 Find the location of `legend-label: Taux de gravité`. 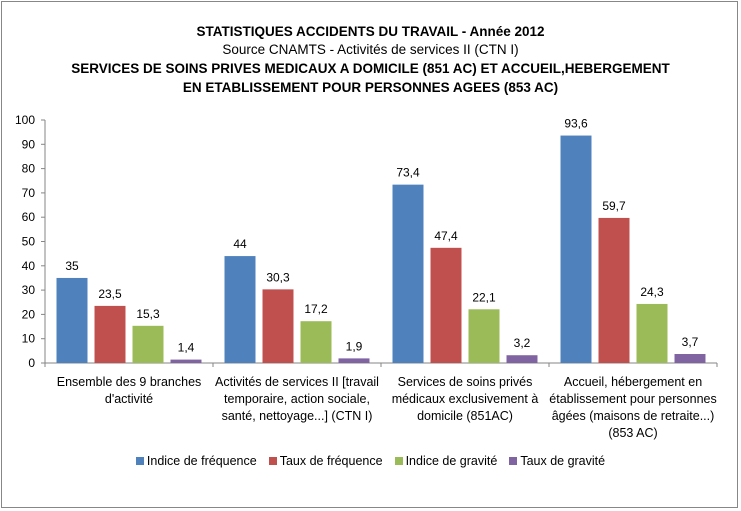

legend-label: Taux de gravité is located at coordinates (563, 461).